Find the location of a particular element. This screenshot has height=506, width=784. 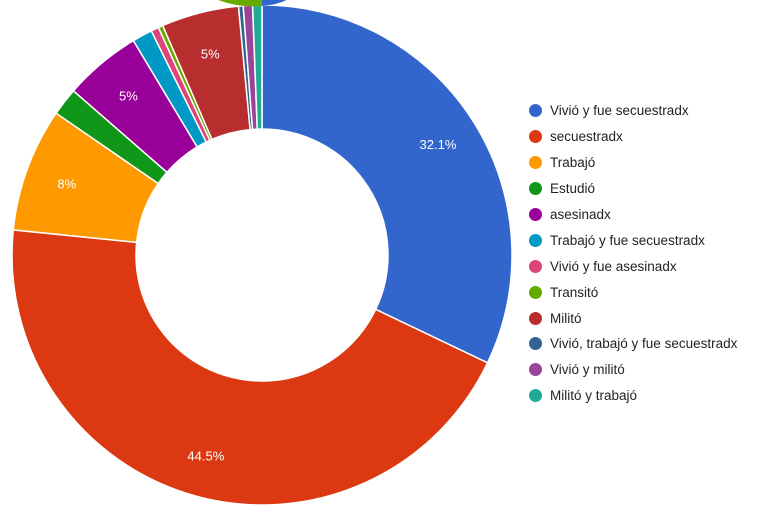

legend-item-vivio-y-fue-asesinadx: Vivió y fue asesinadx is located at coordinates (633, 266).